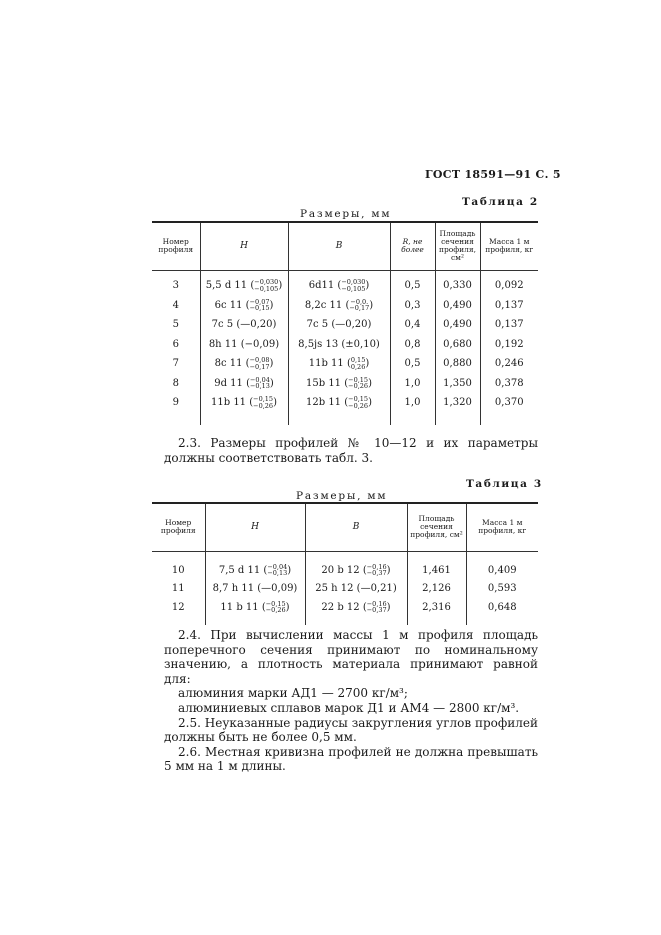 The image size is (661, 935). Describe the element at coordinates (318, 344) in the screenshot. I see `nominal-size: 8,5js 13` at that location.